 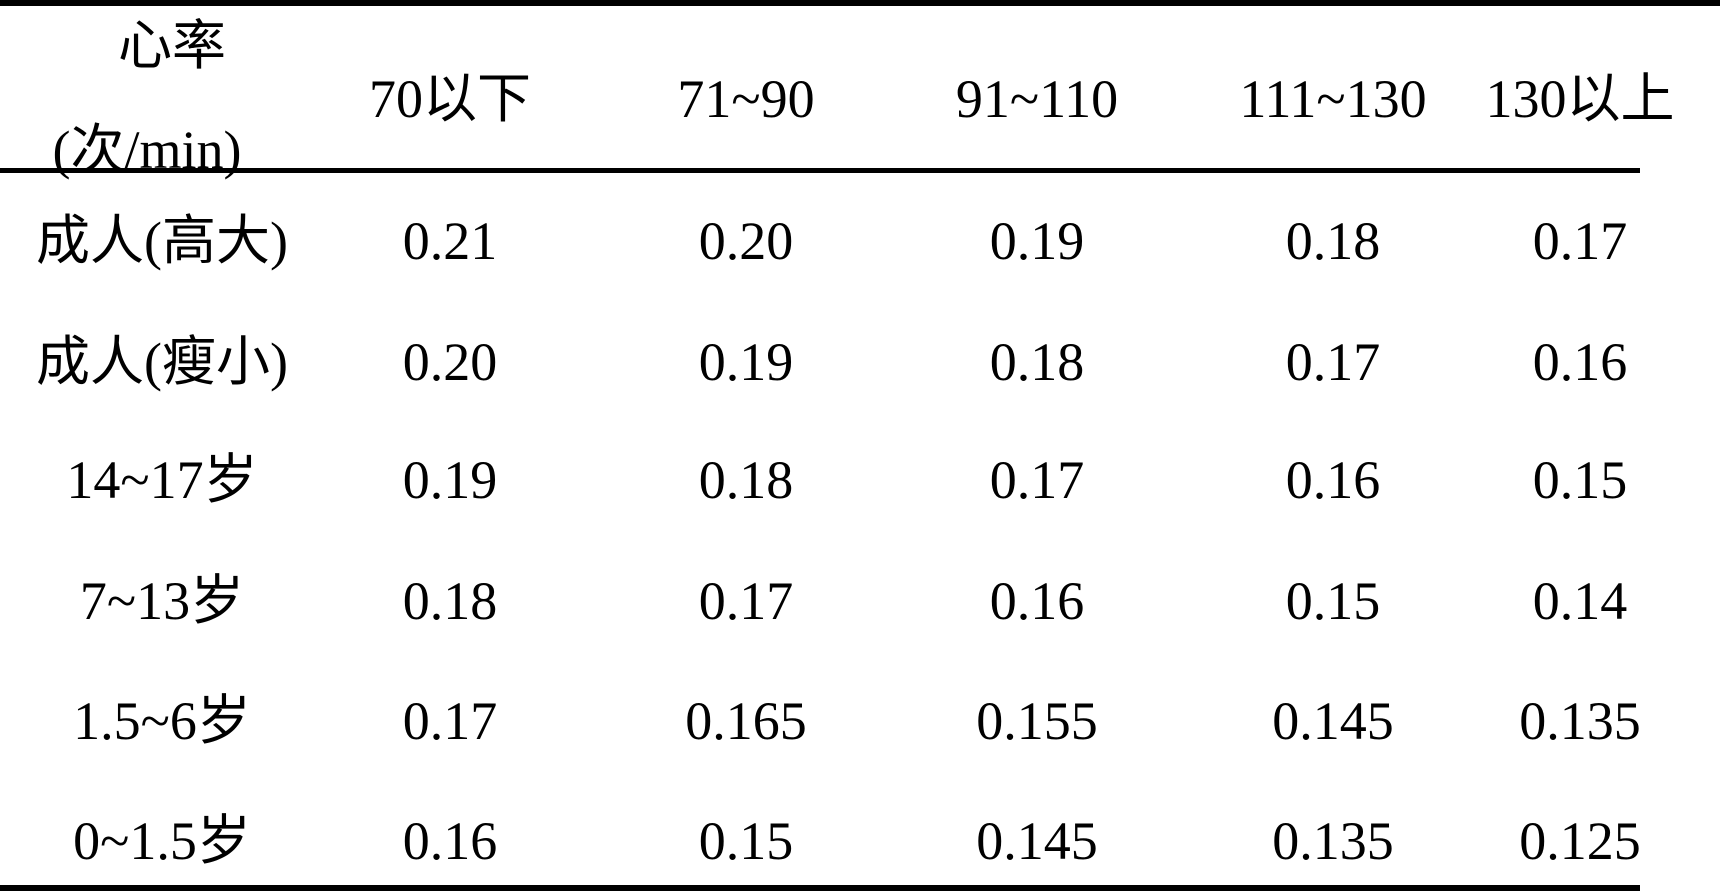 I want to click on row-label: 14~17岁, so click(x=162, y=480).